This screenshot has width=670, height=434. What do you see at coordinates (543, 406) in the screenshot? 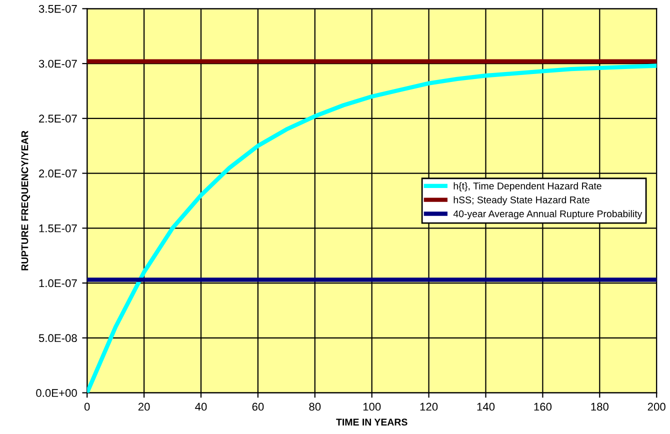
I see `x-tick-label: 160` at bounding box center [543, 406].